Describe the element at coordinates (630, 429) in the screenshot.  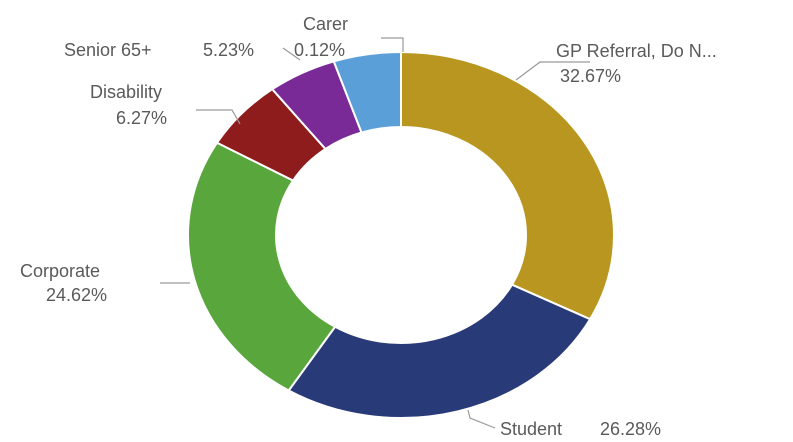
I see `slice-pct-student: 26.28%` at that location.